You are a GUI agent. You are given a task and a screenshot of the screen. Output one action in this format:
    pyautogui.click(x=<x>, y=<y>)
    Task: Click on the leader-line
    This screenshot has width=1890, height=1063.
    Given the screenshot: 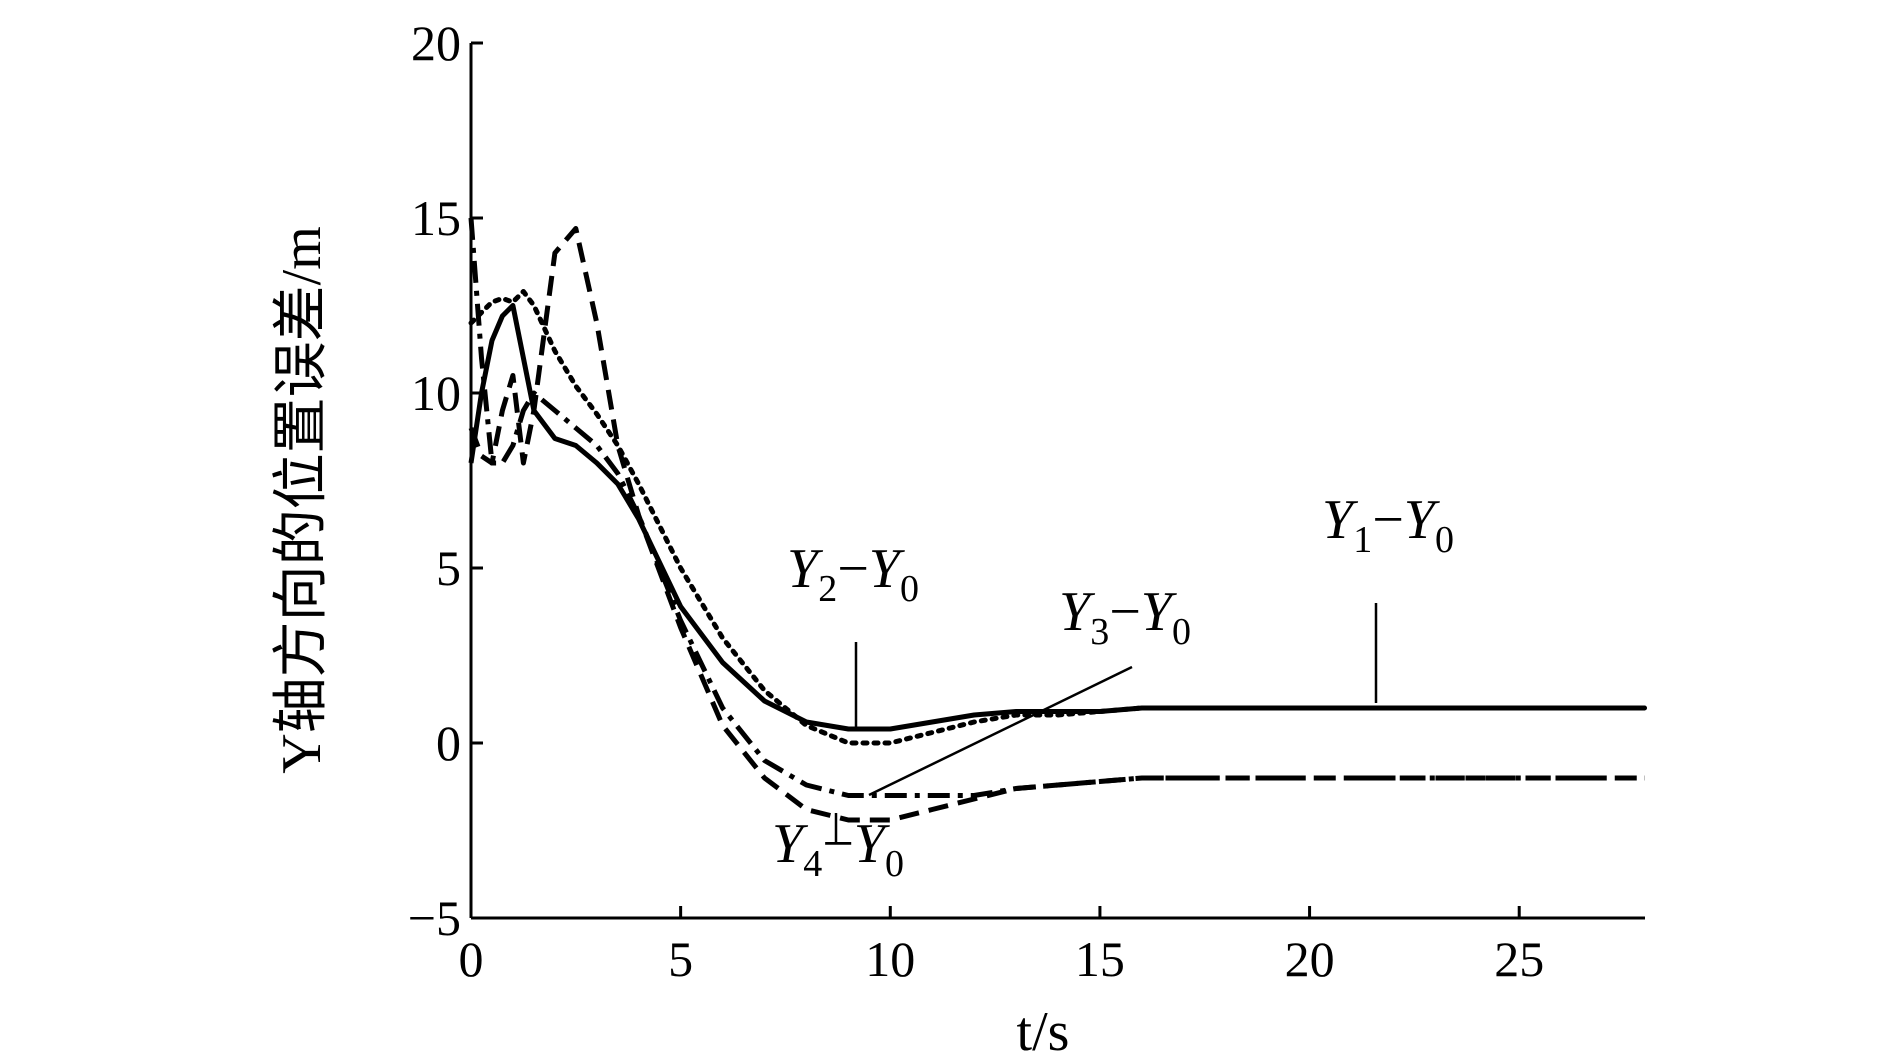 What is the action you would take?
    pyautogui.click(x=1000, y=731)
    